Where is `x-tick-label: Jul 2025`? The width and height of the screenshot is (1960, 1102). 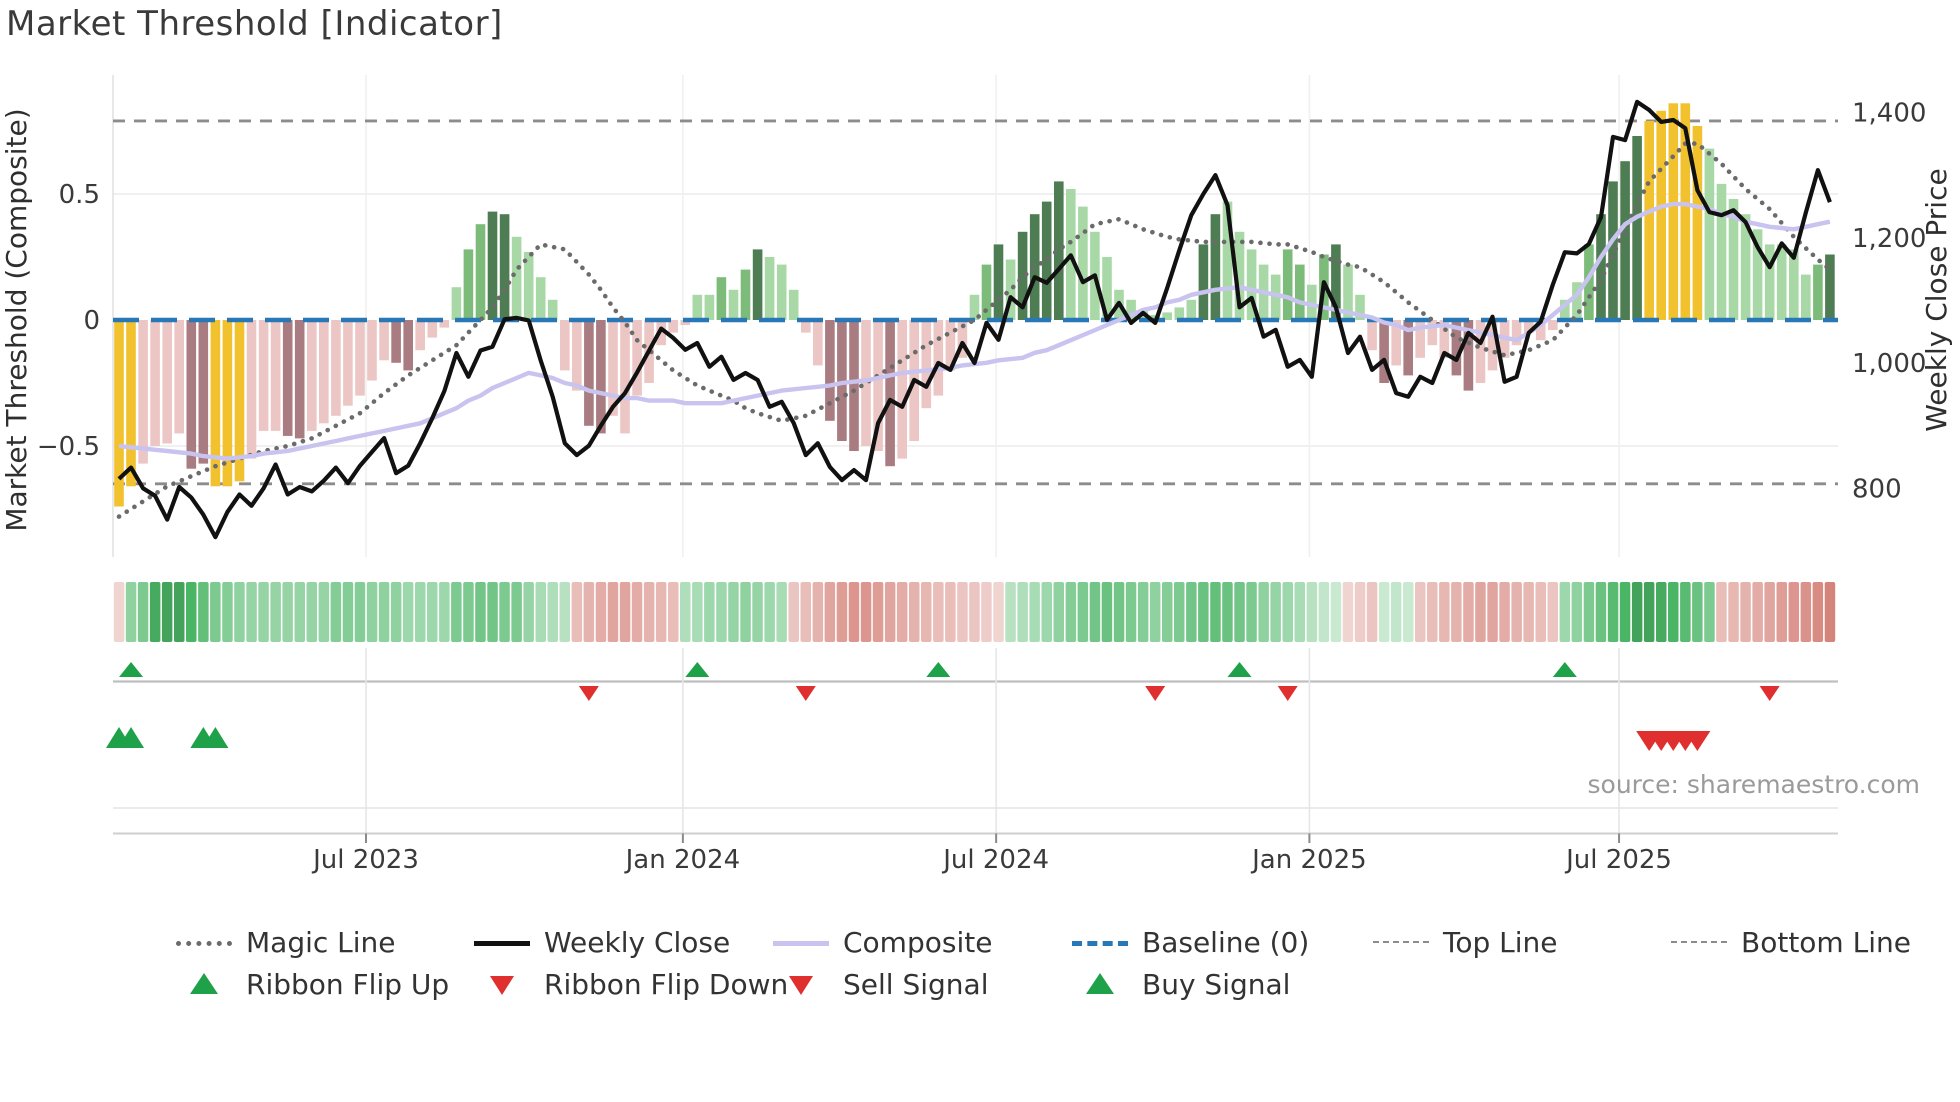 x-tick-label: Jul 2025 is located at coordinates (1618, 860).